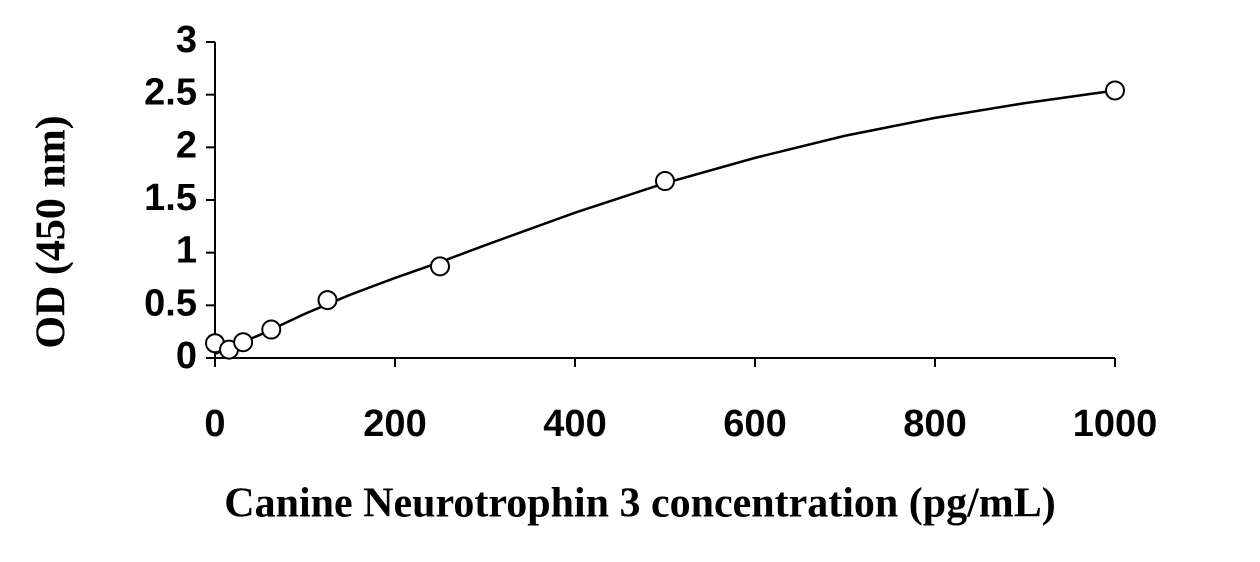 Image resolution: width=1260 pixels, height=562 pixels. I want to click on y-tick-label: 0, so click(186, 356).